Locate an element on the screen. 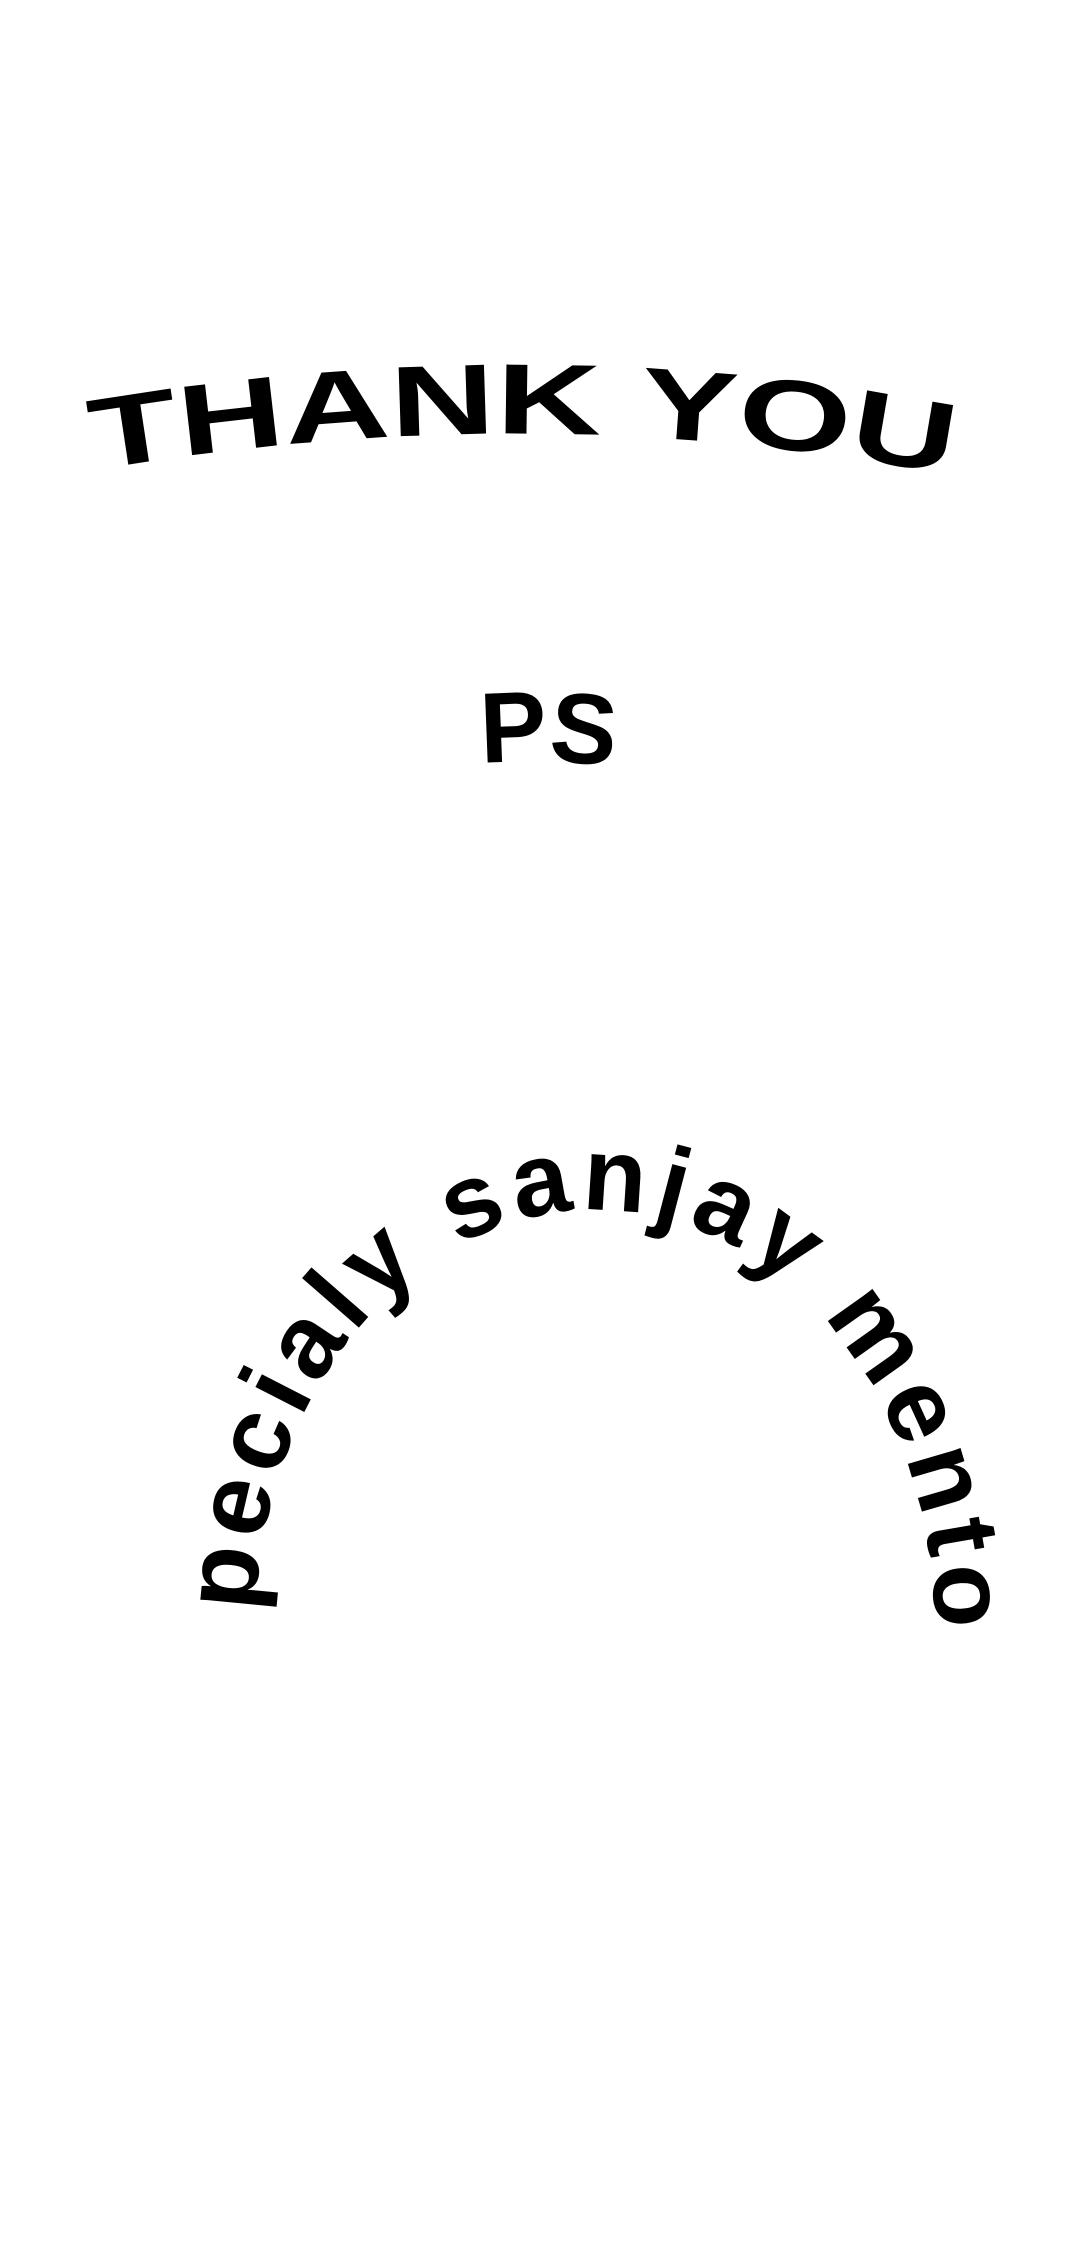 The width and height of the screenshot is (1080, 2257). ps-heading: PS is located at coordinates (550, 728).